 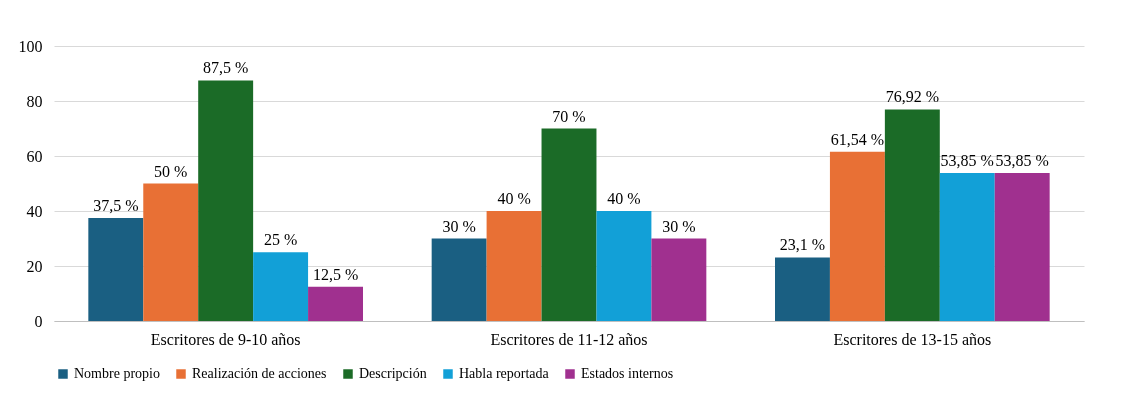 What do you see at coordinates (225, 339) in the screenshot?
I see `x-tick-label: Escritores de 9-10 años` at bounding box center [225, 339].